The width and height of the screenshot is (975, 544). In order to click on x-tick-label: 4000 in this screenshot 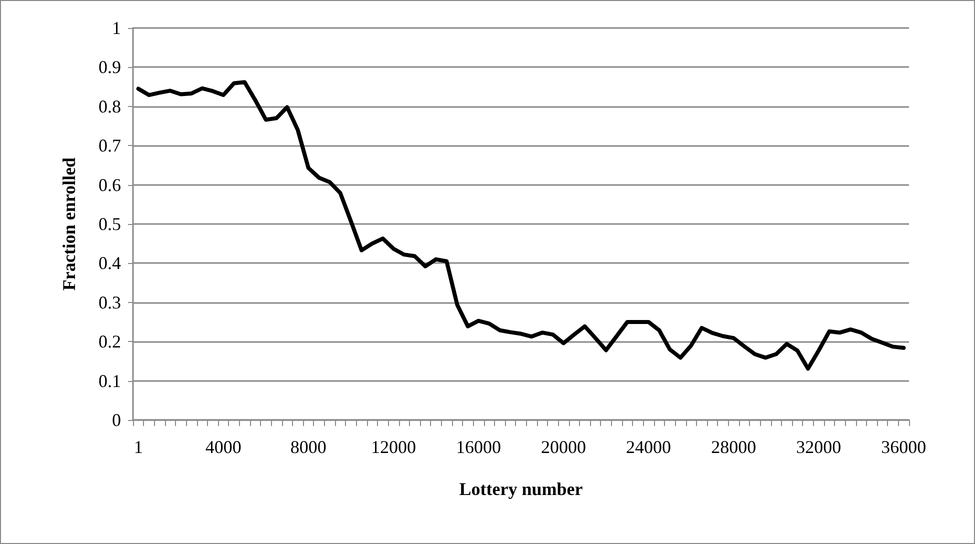, I will do `click(223, 447)`.